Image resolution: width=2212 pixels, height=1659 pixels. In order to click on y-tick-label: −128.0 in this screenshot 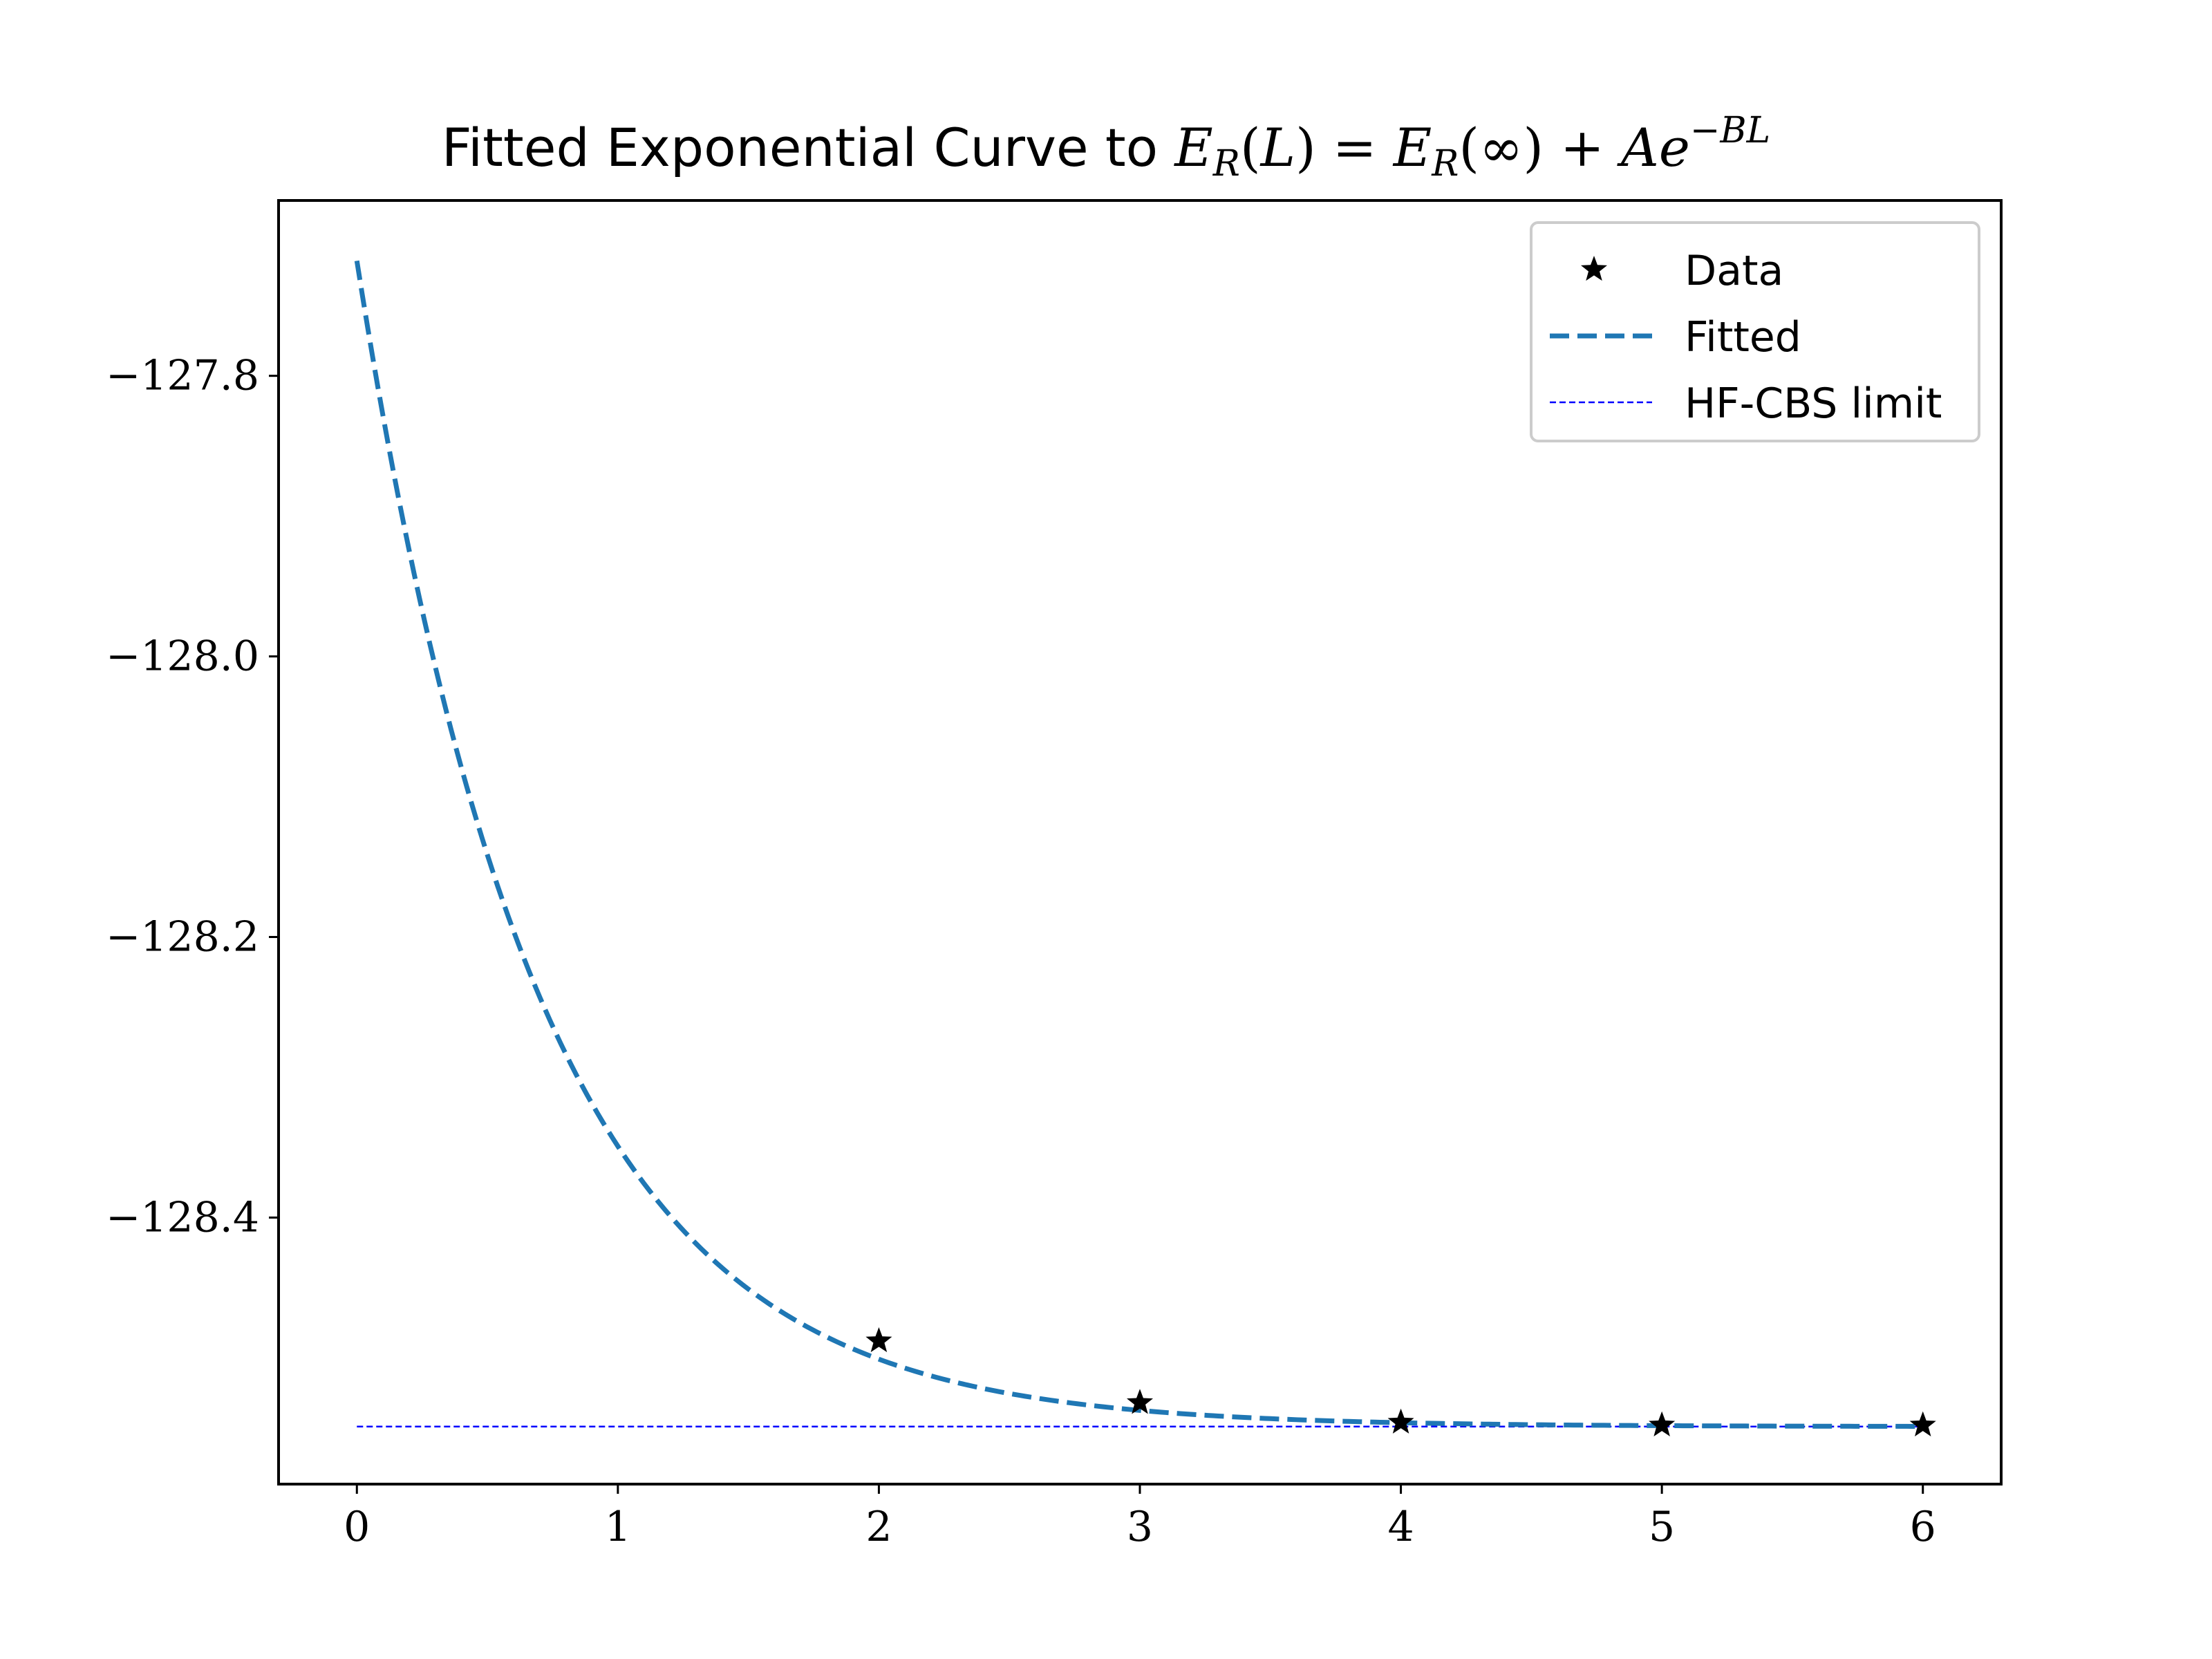, I will do `click(182, 656)`.